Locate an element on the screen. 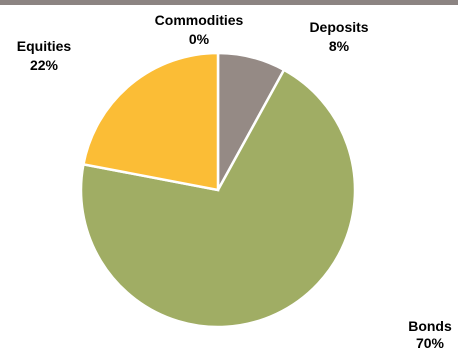  slice-percent-commodities: 0% is located at coordinates (199, 39).